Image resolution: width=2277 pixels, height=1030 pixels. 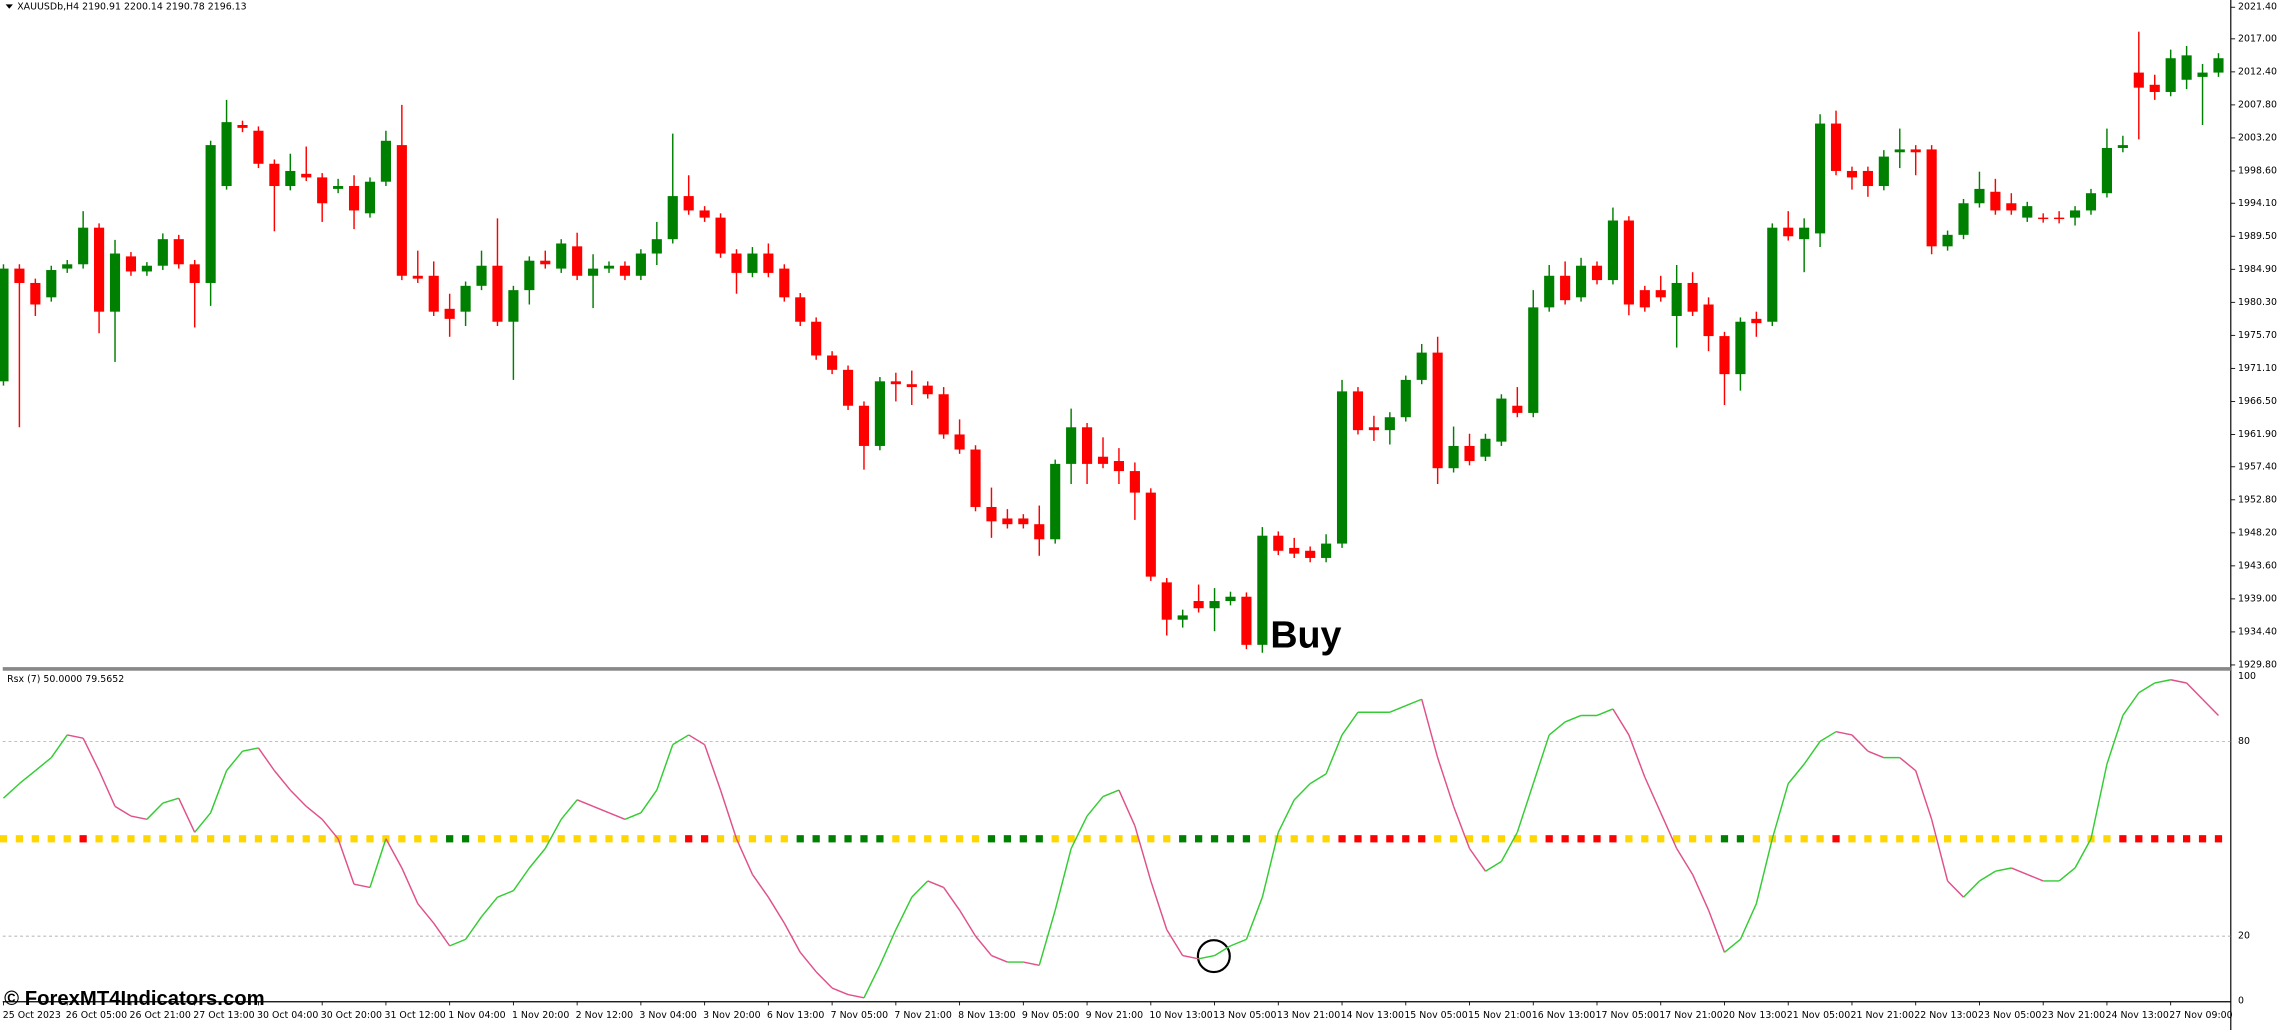 I want to click on y-tick-label: 1980.30, so click(x=2257, y=302).